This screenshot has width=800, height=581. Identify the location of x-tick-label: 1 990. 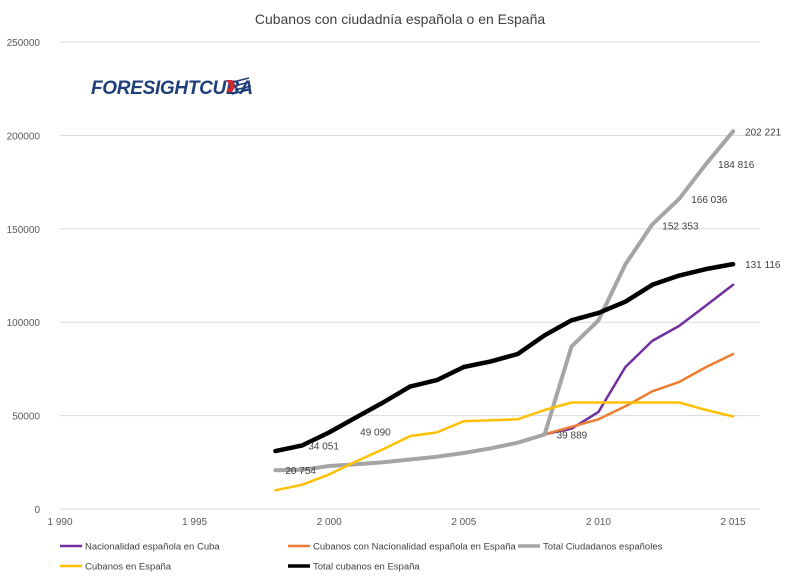
(59, 522).